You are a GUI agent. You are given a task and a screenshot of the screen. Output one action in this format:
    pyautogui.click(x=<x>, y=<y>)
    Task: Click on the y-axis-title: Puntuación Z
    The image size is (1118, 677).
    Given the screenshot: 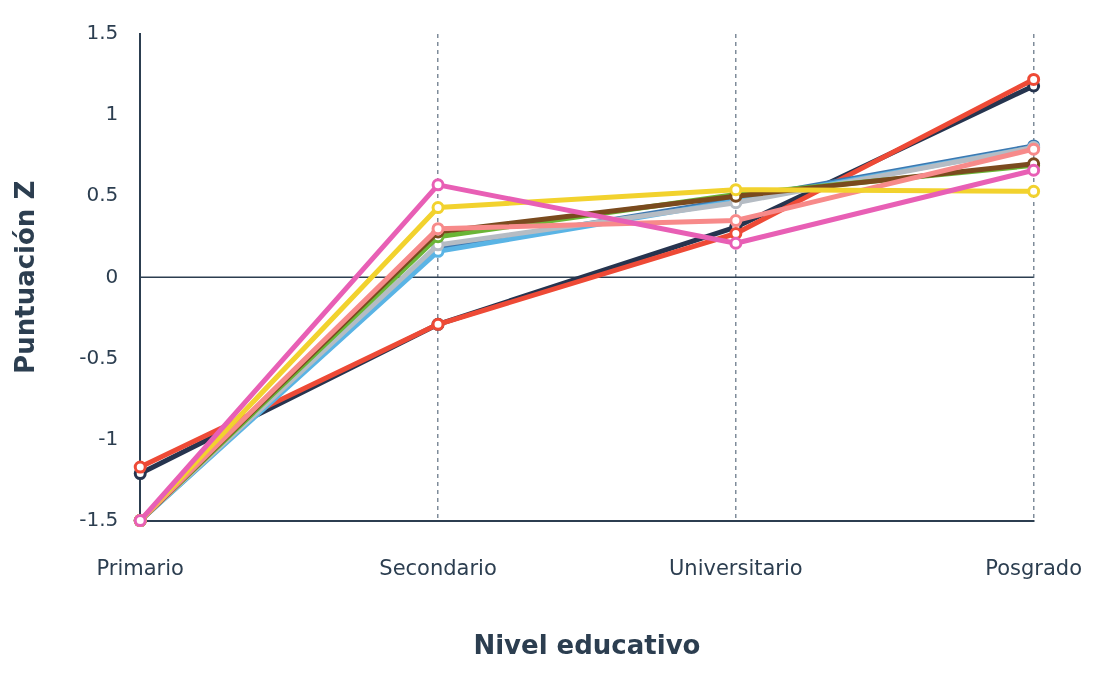 What is the action you would take?
    pyautogui.click(x=25, y=277)
    